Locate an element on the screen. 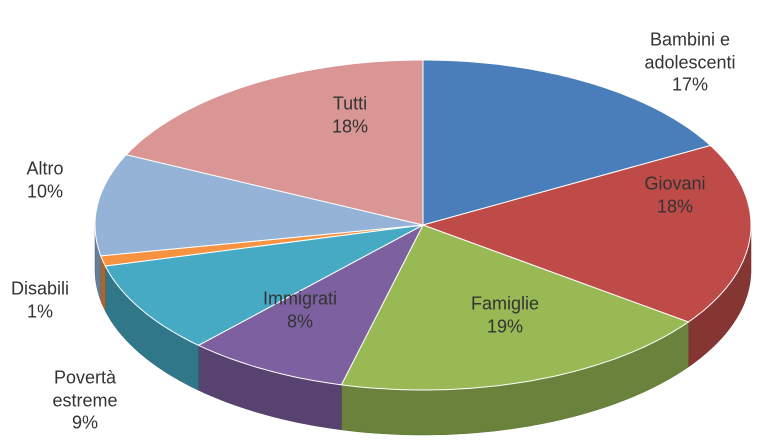  category-name: Tutti is located at coordinates (350, 103).